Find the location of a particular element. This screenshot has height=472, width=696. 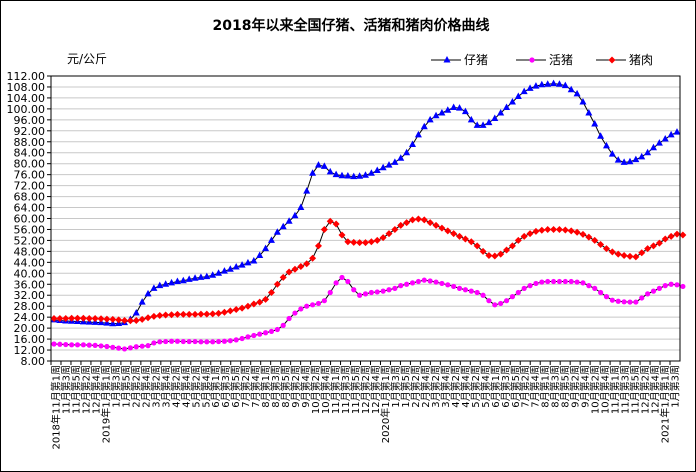

x-tick-label: 3月第4周 is located at coordinates (165, 386).